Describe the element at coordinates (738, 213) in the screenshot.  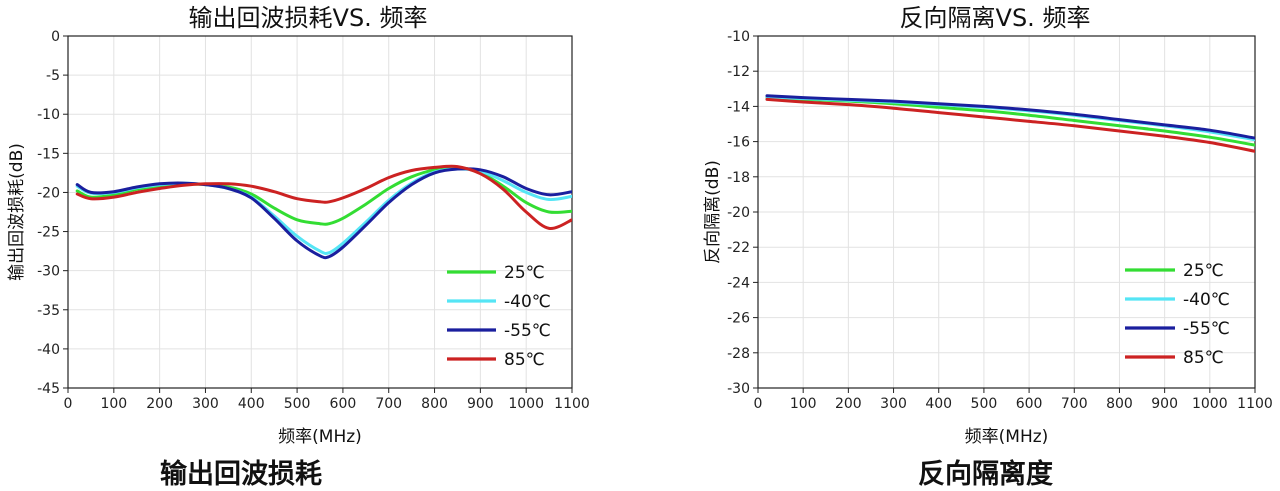
I see `chart1-y-tick-label: -20` at that location.